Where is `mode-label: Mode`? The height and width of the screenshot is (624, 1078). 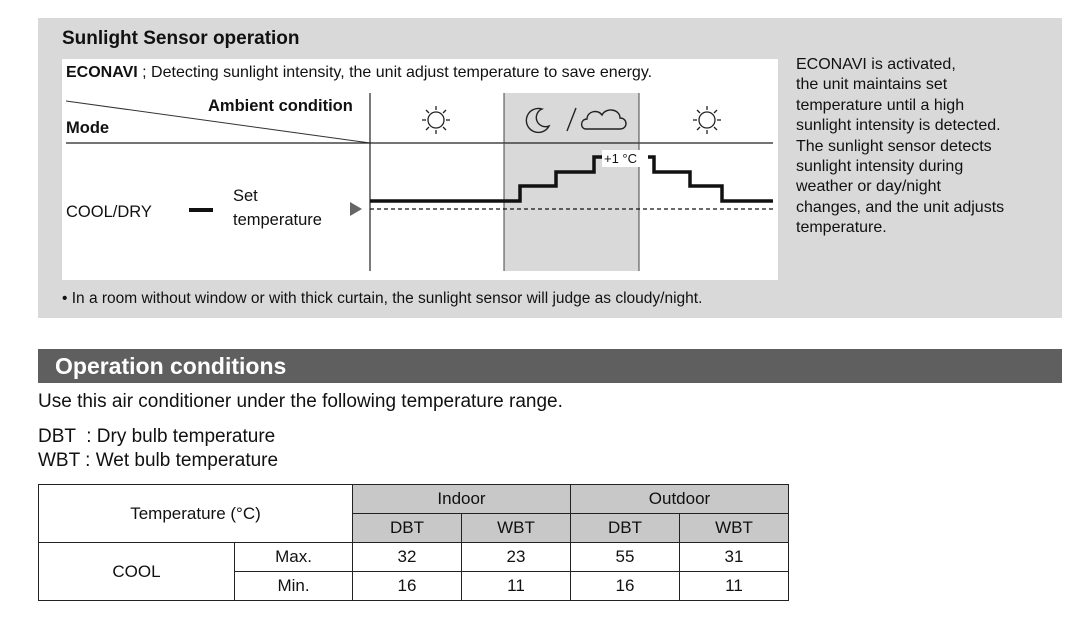 mode-label: Mode is located at coordinates (88, 128).